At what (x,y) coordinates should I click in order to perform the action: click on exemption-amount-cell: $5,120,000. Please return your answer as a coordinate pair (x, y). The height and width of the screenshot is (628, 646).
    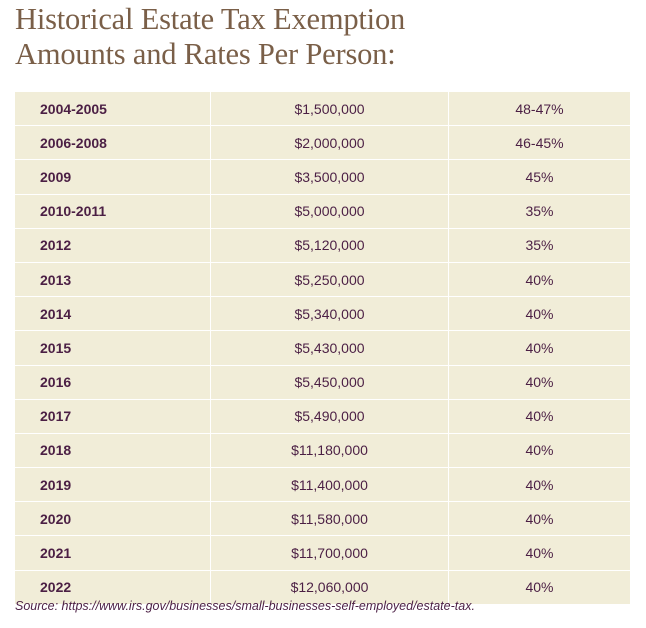
    Looking at the image, I should click on (329, 245).